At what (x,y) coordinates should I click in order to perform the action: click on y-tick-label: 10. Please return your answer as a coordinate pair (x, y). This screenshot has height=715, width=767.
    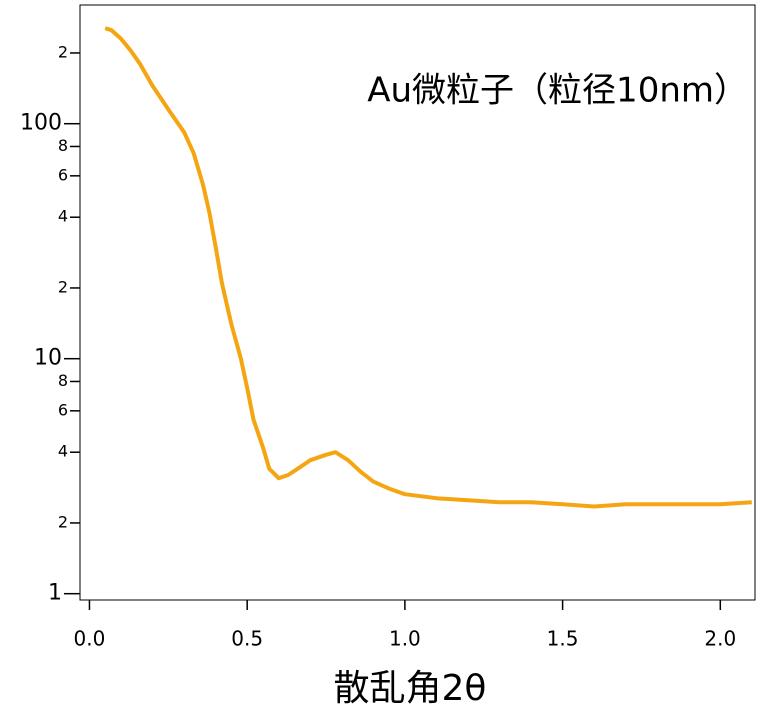
    Looking at the image, I should click on (48, 358).